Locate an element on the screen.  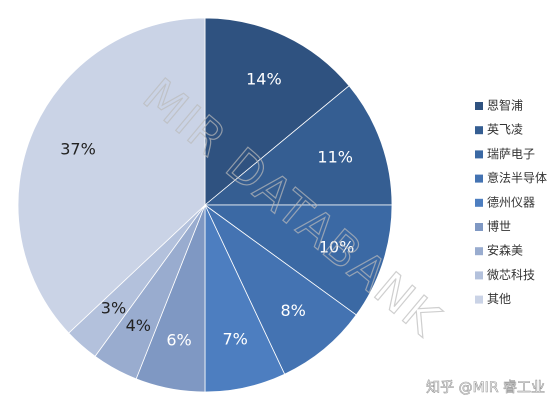
legend-label: 其他 is located at coordinates (499, 299).